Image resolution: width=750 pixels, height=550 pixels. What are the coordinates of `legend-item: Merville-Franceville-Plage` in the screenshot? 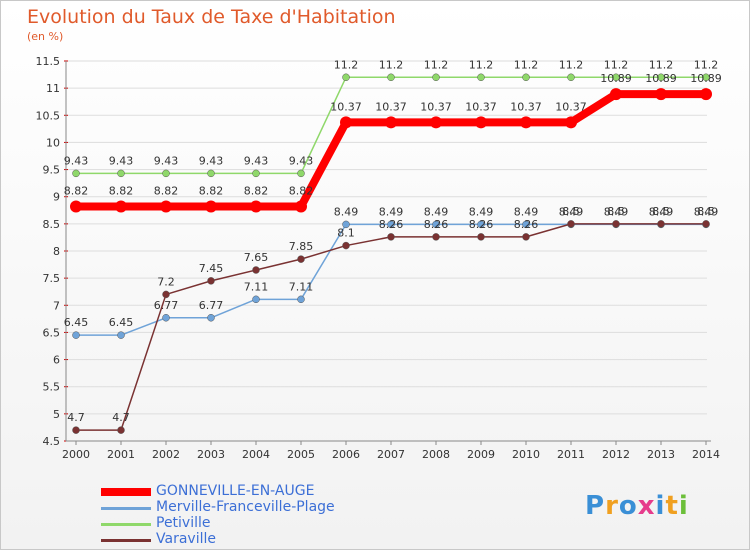 It's located at (251, 507).